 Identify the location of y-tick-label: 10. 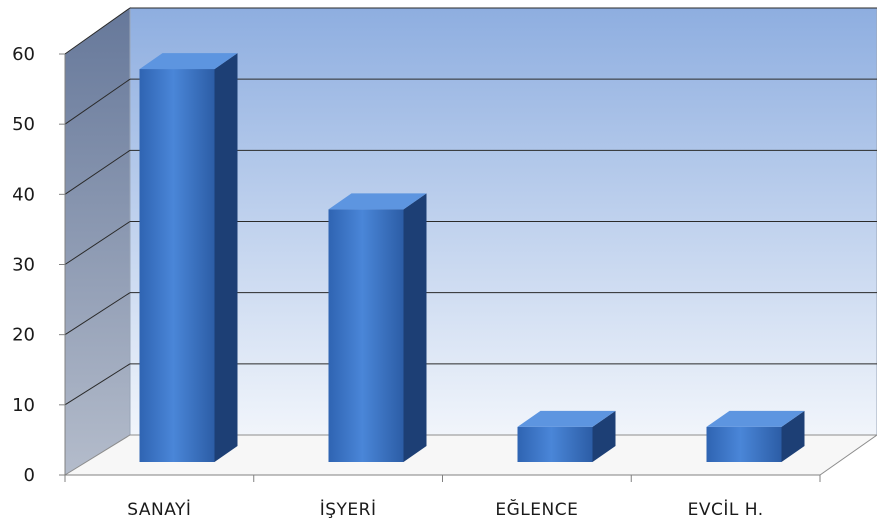
(23, 405).